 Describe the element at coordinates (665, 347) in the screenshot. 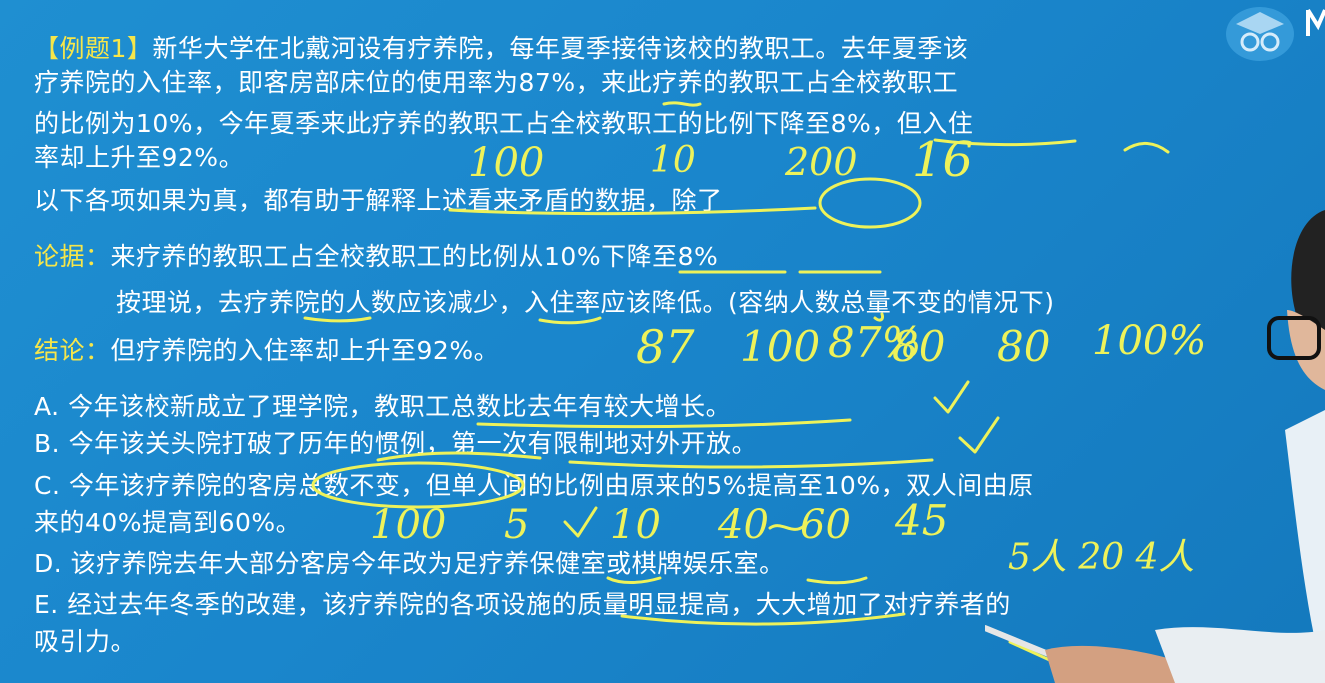

I see `hw-row2-a: 87` at that location.